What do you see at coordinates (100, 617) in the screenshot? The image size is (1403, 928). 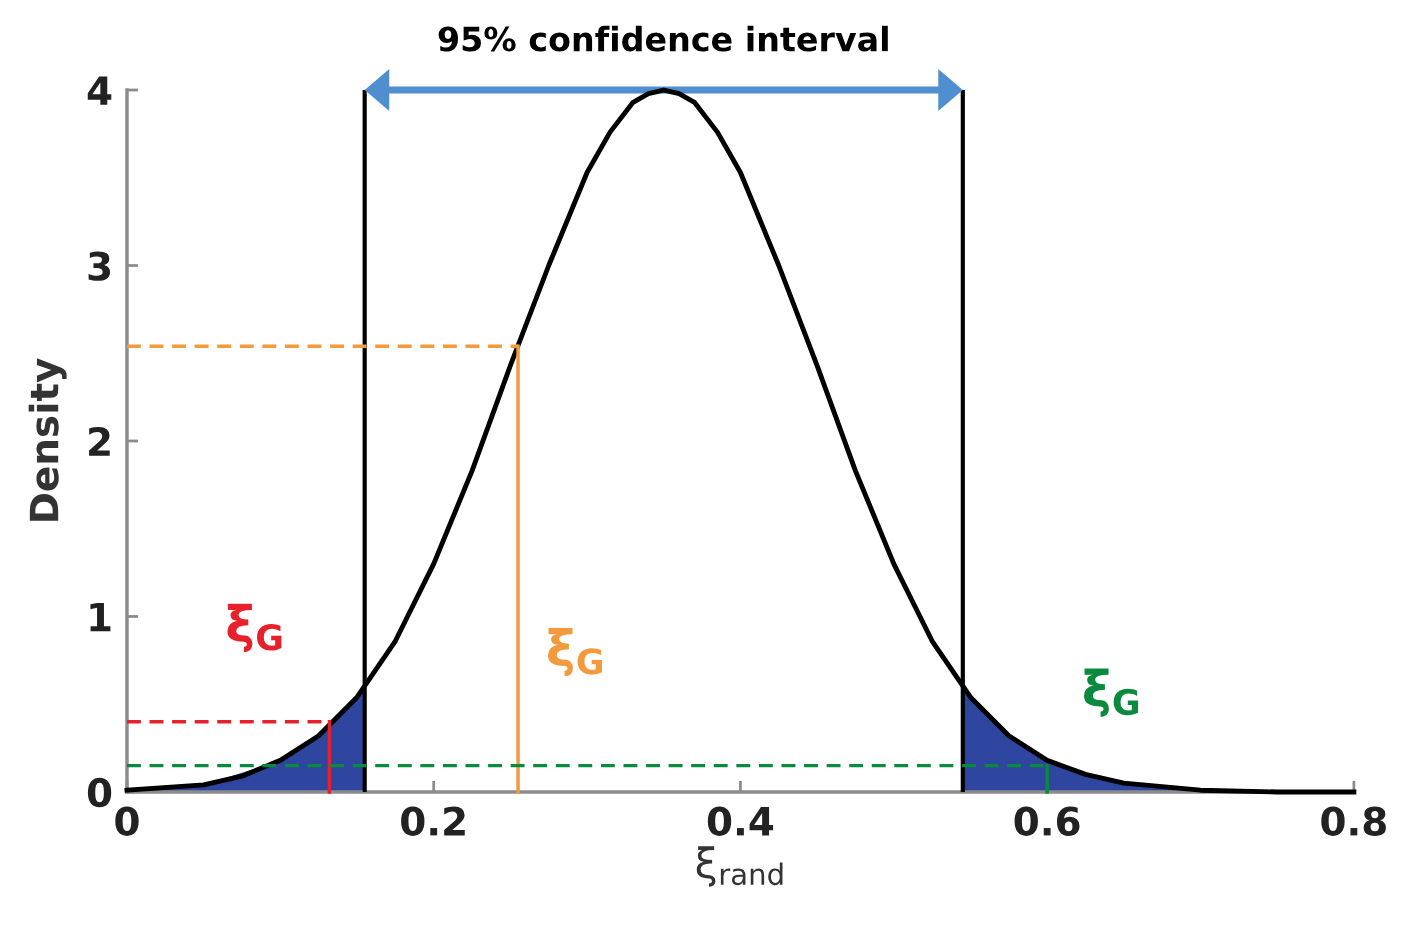 I see `y-tick-label: 1` at bounding box center [100, 617].